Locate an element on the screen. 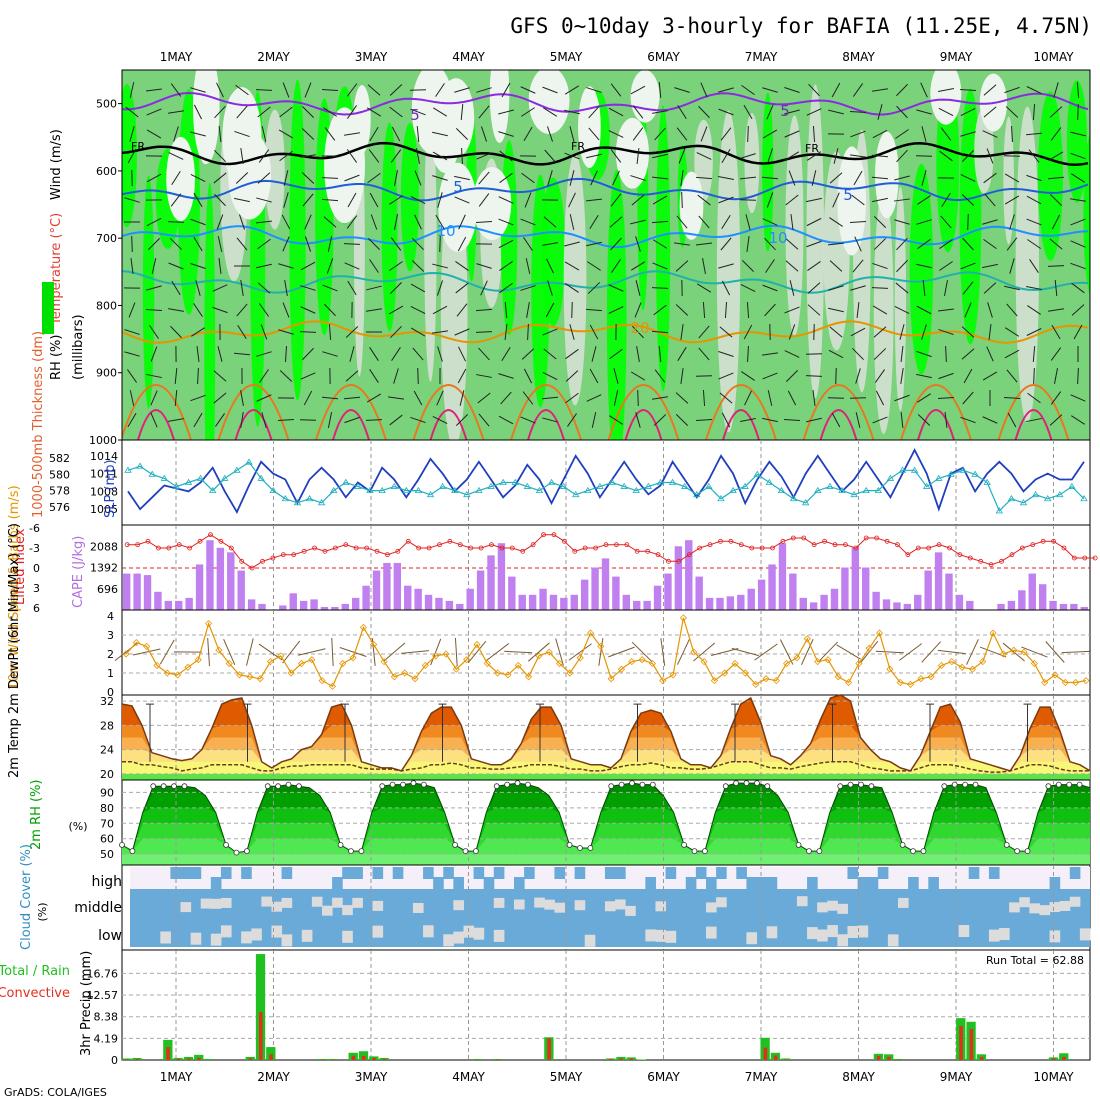 Image resolution: width=1100 pixels, height=1100 pixels. precip-bar is located at coordinates (786, 1059).